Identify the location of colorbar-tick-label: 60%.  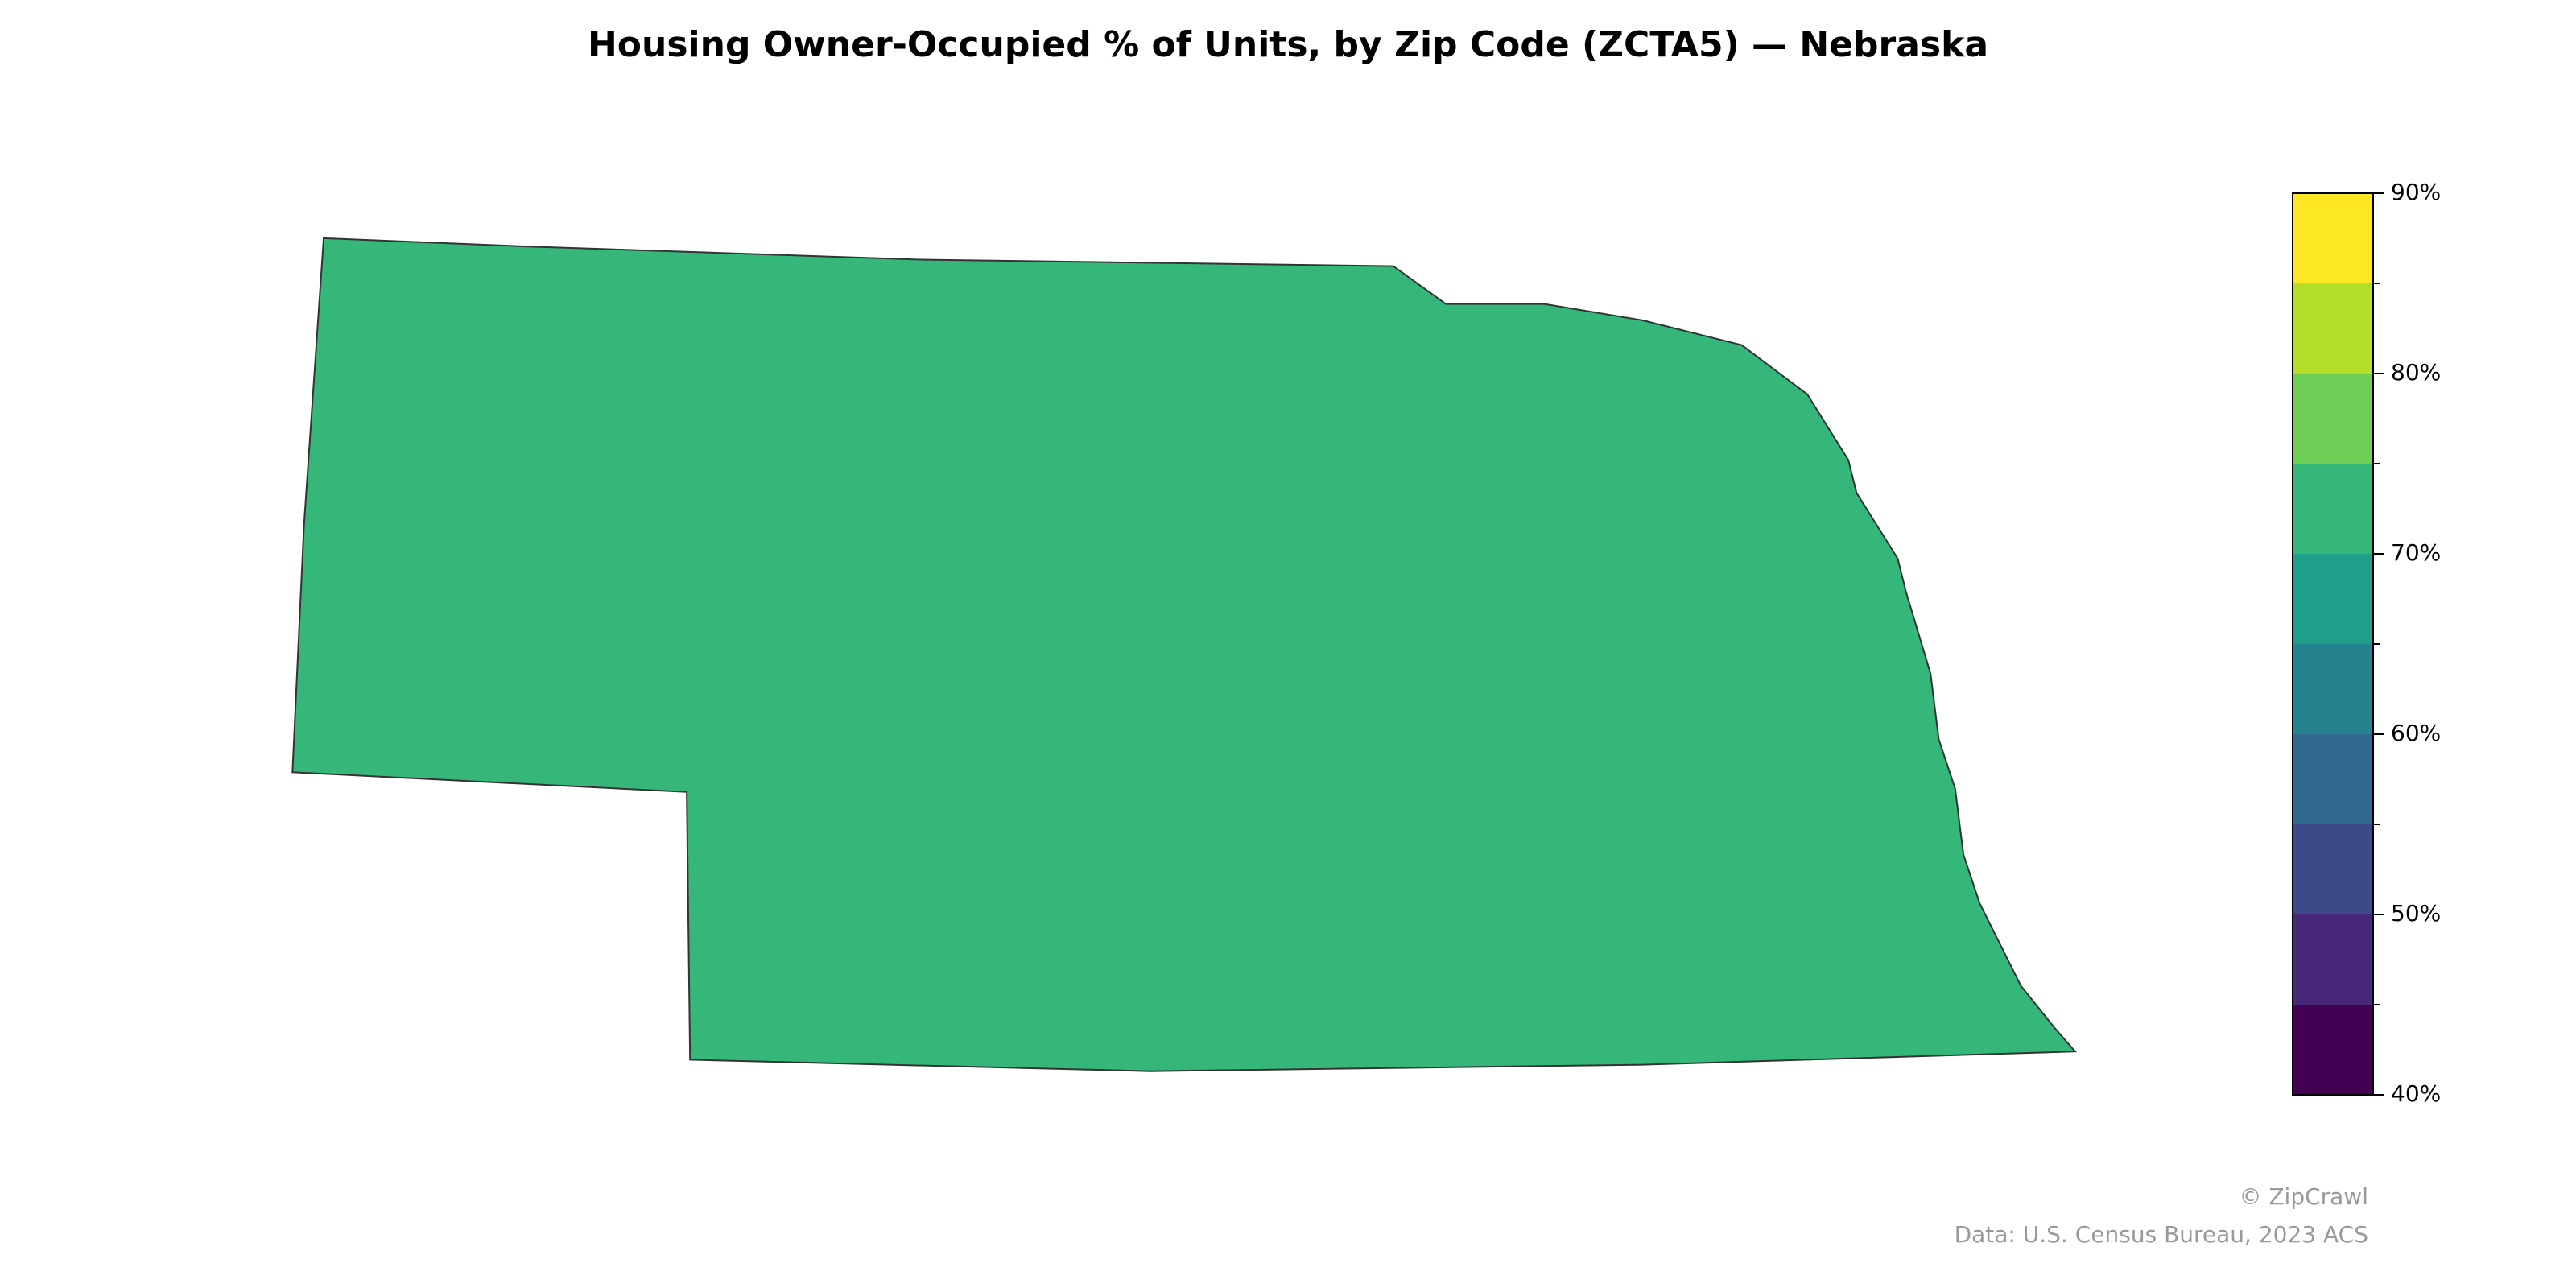
(2416, 733).